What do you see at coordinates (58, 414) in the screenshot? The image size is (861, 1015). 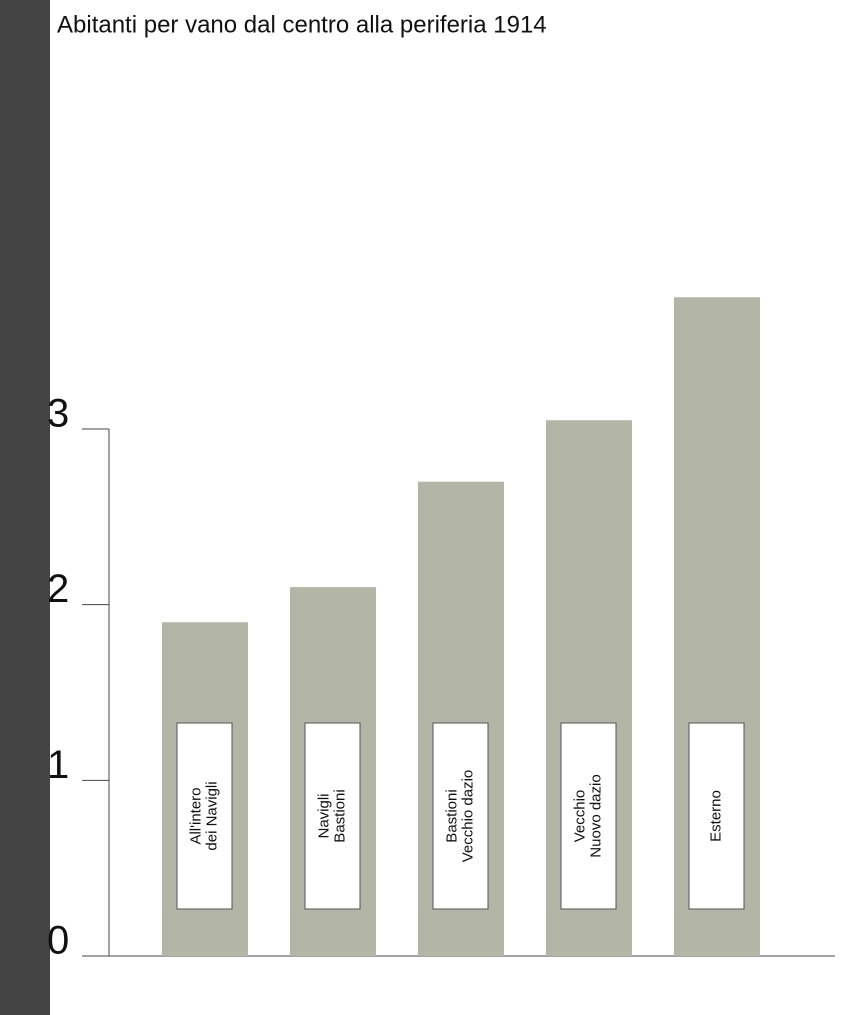 I see `y-tick-label: 3` at bounding box center [58, 414].